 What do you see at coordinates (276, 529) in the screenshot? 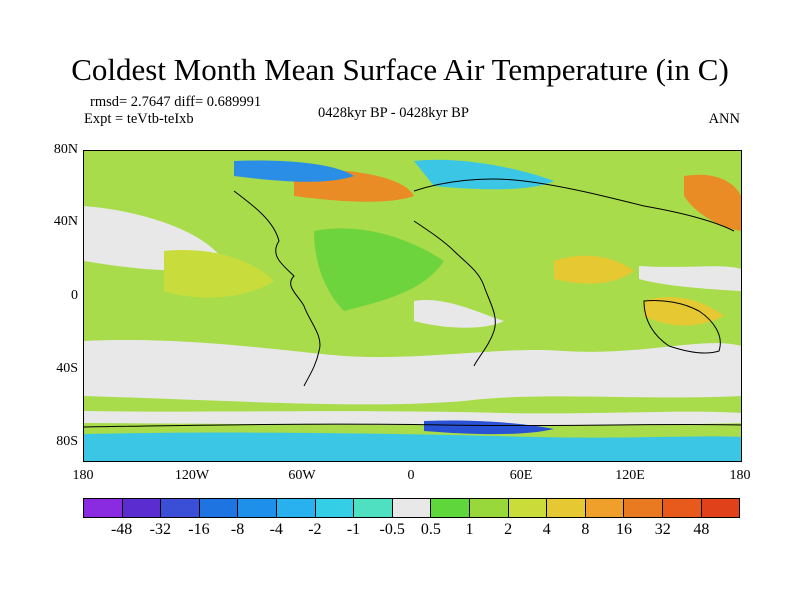
I see `colorbar-label: -4` at bounding box center [276, 529].